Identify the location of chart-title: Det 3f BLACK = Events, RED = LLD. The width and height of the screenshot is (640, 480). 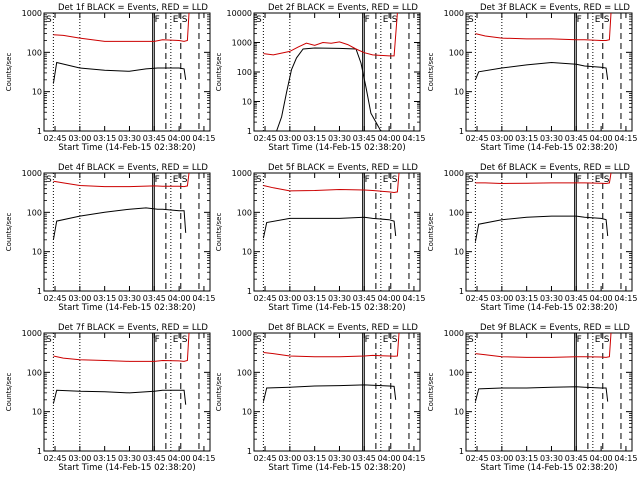
(555, 8).